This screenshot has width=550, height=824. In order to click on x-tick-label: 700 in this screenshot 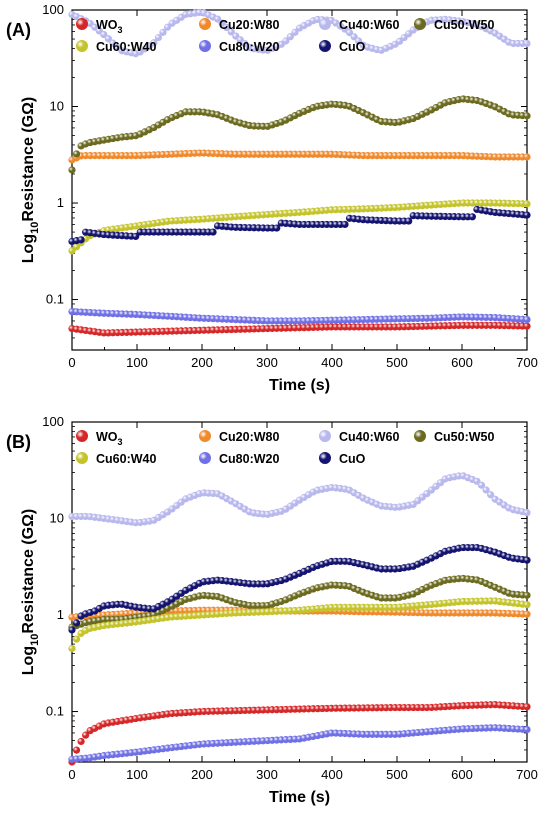, I will do `click(527, 774)`.